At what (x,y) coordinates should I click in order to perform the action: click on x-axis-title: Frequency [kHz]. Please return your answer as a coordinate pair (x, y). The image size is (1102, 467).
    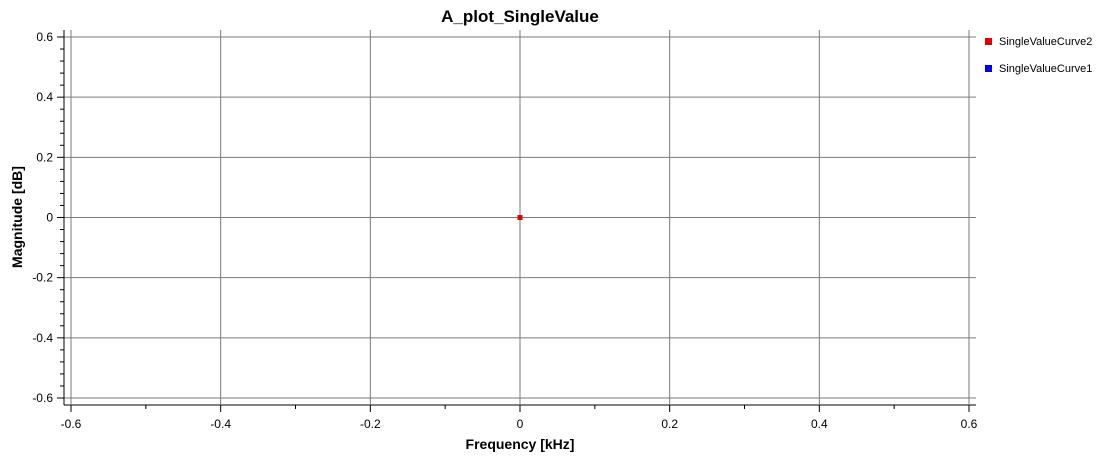
    Looking at the image, I should click on (520, 444).